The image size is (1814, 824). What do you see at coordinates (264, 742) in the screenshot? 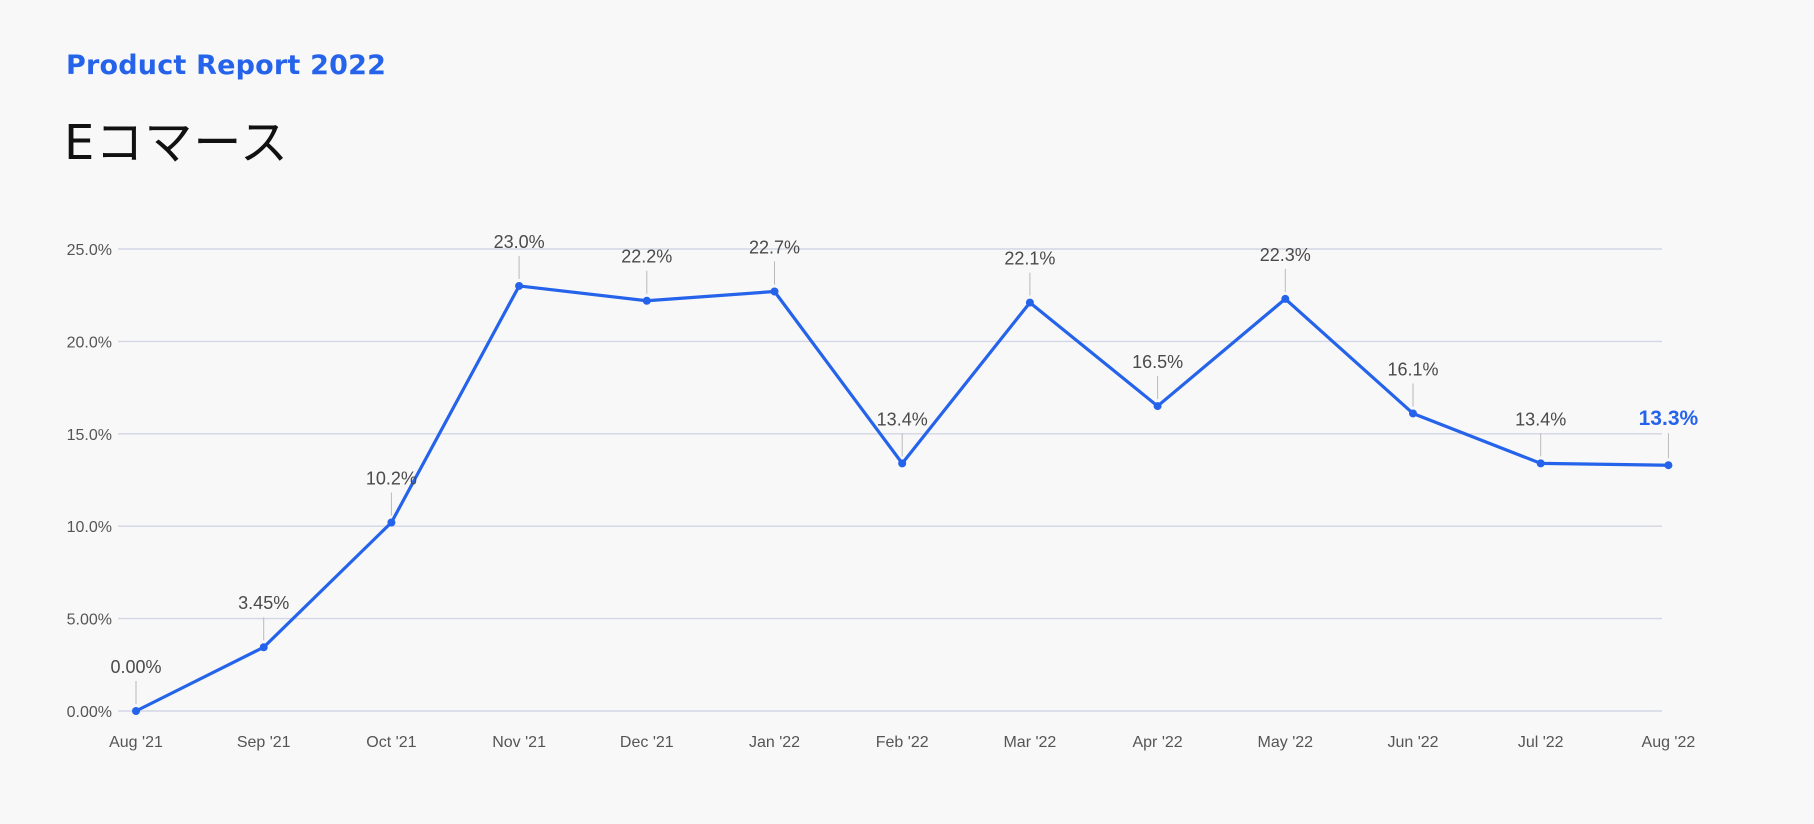
I see `x-tick-label: Sep '21` at bounding box center [264, 742].